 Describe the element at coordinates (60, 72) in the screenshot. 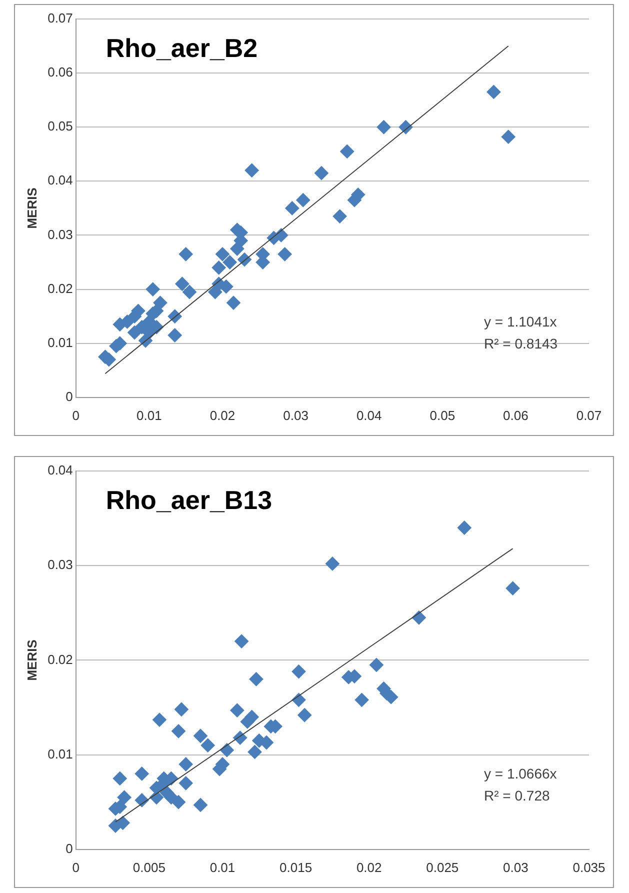

I see `y-tick-label: 0.06` at that location.